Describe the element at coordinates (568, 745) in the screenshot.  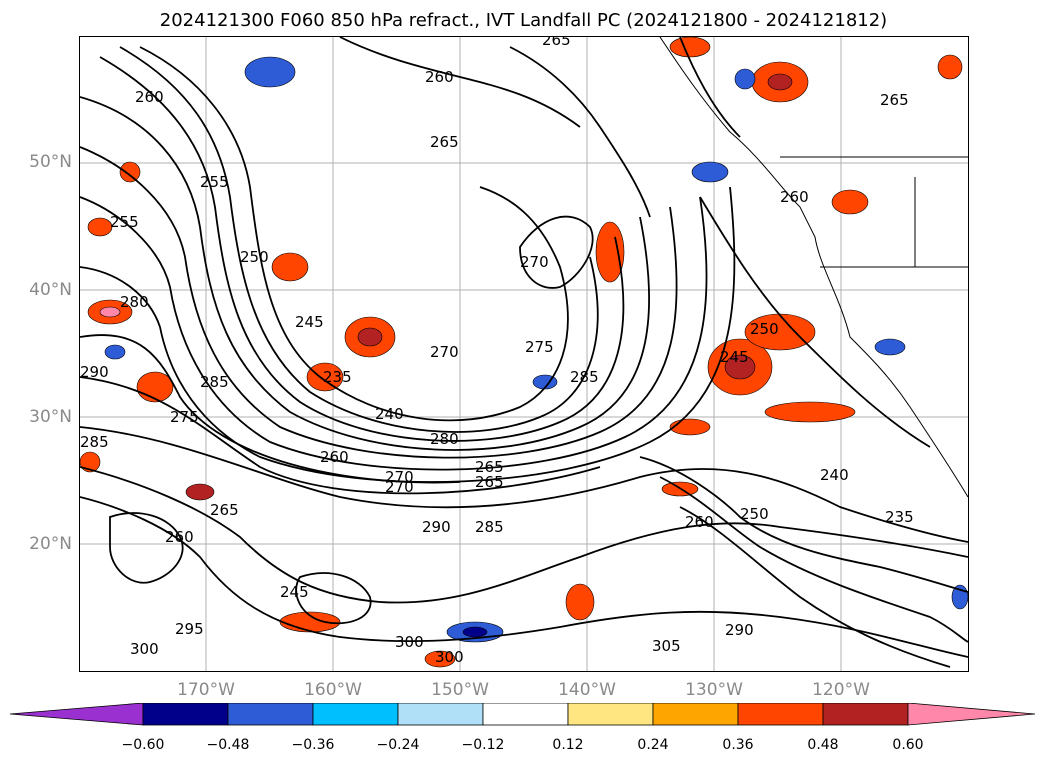
I see `colorbar-tick-label: 0.12` at that location.